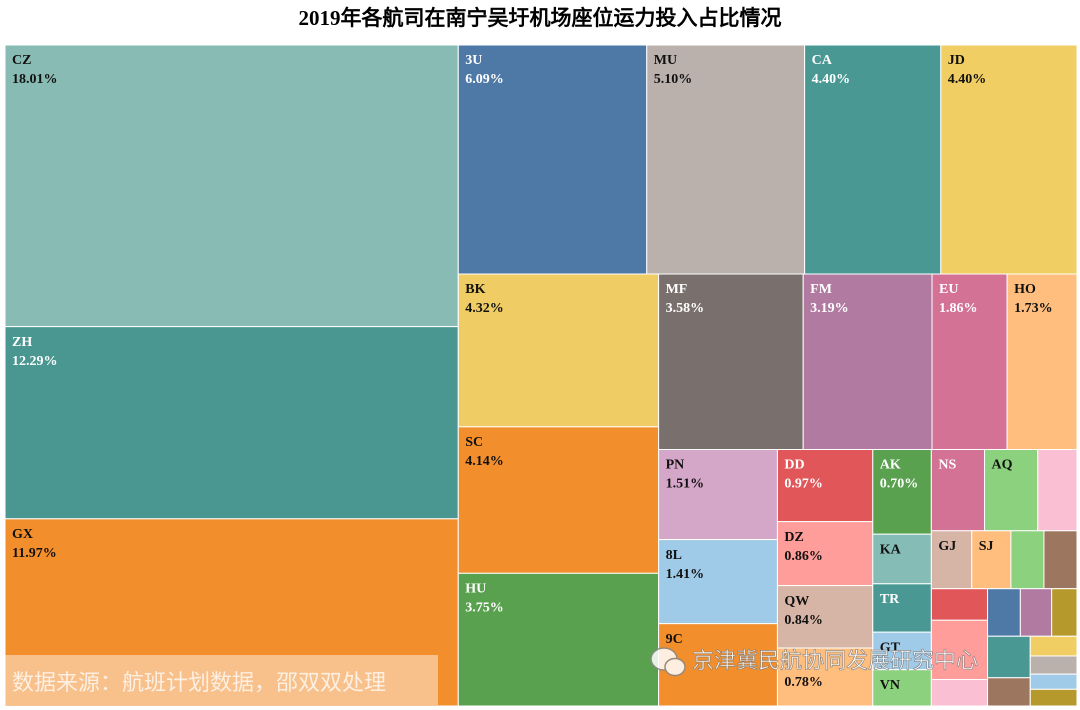  I want to click on tile-value: 11.97%, so click(34, 553).